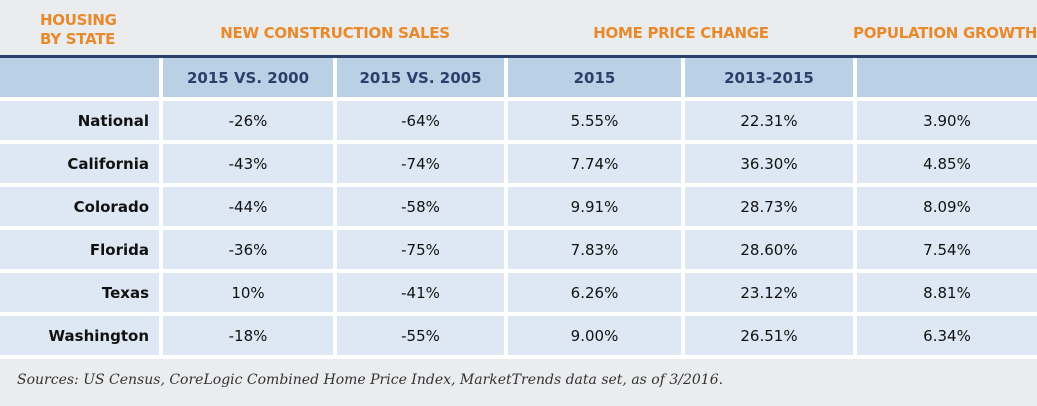  Describe the element at coordinates (247, 293) in the screenshot. I see `table-cell: 10%` at that location.